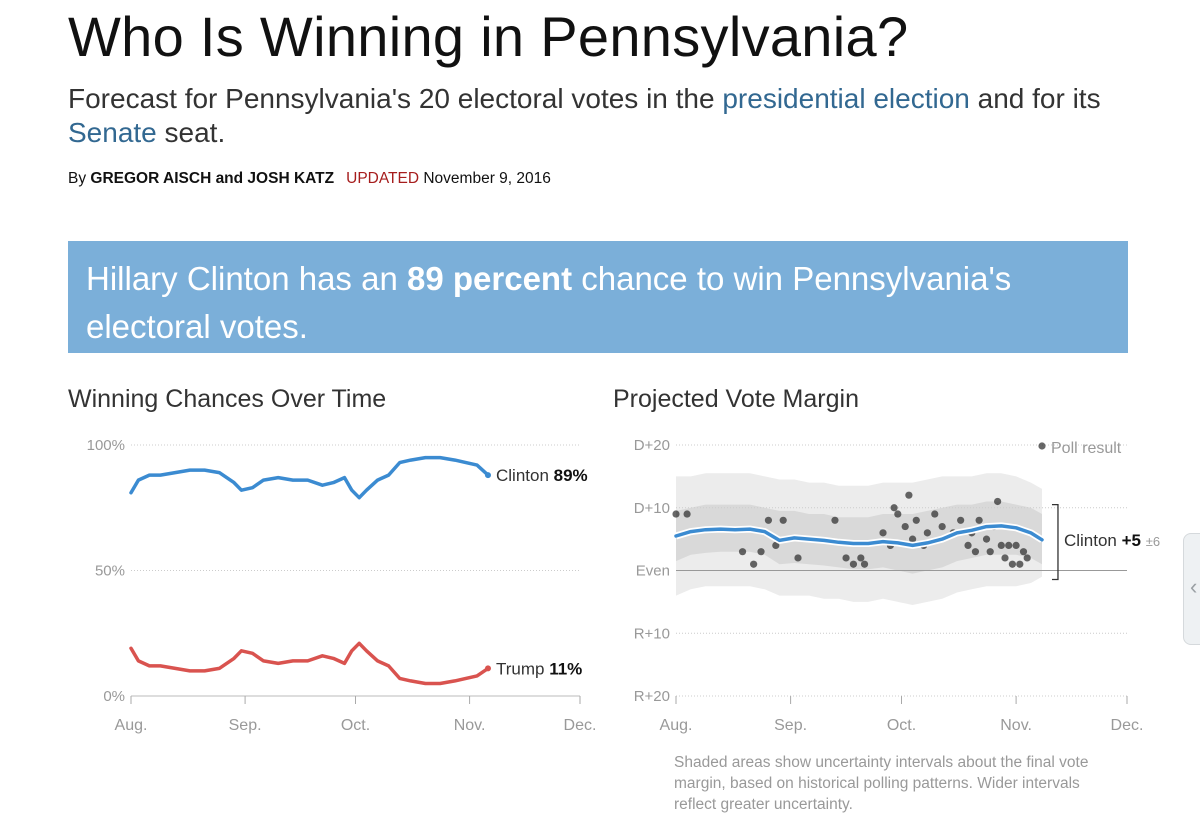 The width and height of the screenshot is (1200, 832). Describe the element at coordinates (309, 663) in the screenshot. I see `trump-line` at that location.